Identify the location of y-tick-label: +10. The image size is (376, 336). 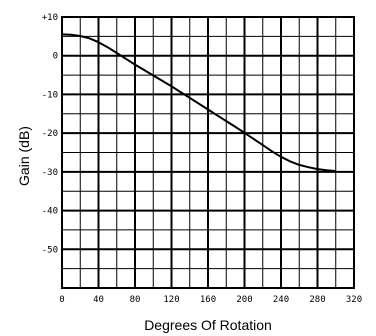
(50, 18).